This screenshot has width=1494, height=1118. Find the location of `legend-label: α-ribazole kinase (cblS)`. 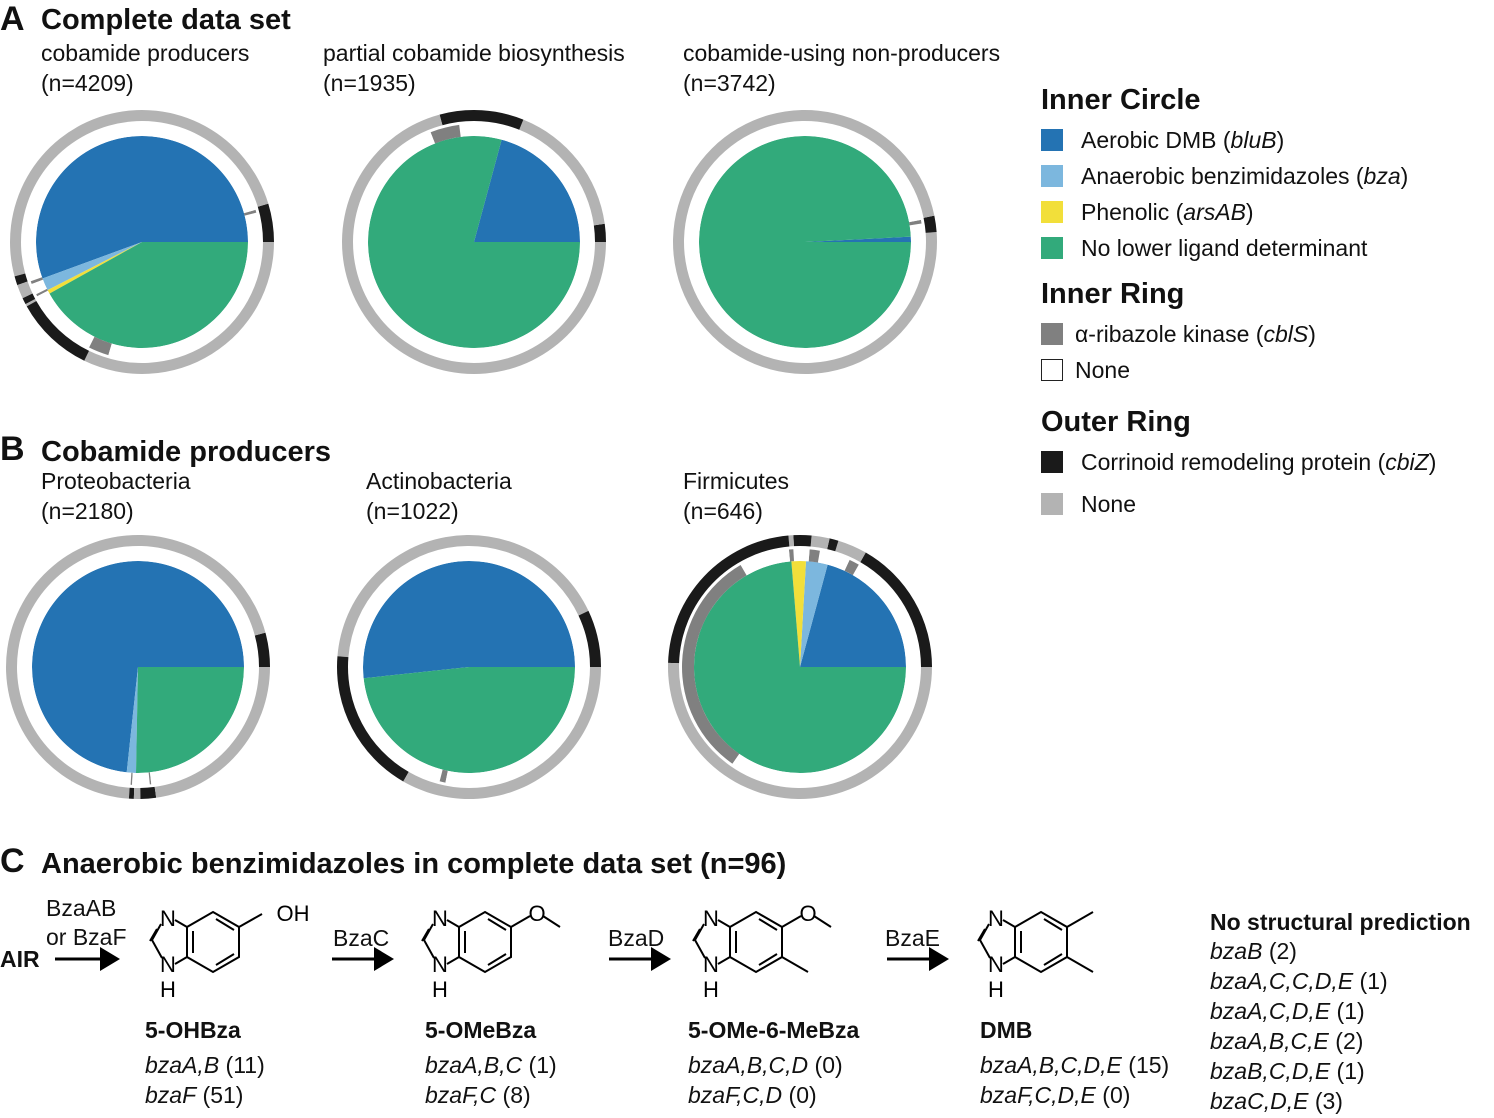

legend-label: α-ribazole kinase (cblS) is located at coordinates (1195, 334).